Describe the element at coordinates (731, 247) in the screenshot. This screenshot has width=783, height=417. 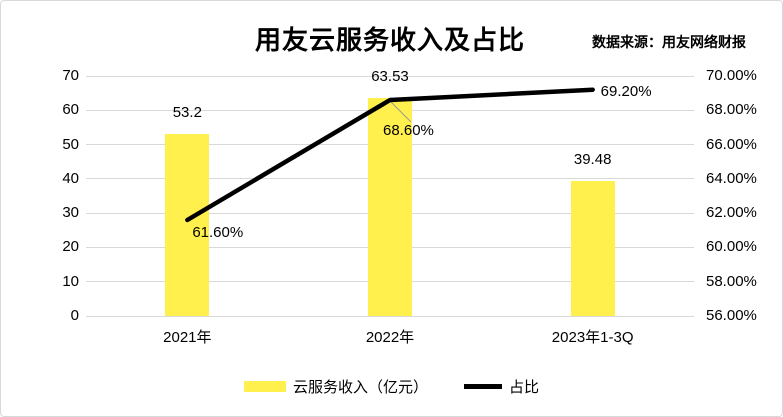
I see `right-axis-tick: 60.00%` at that location.